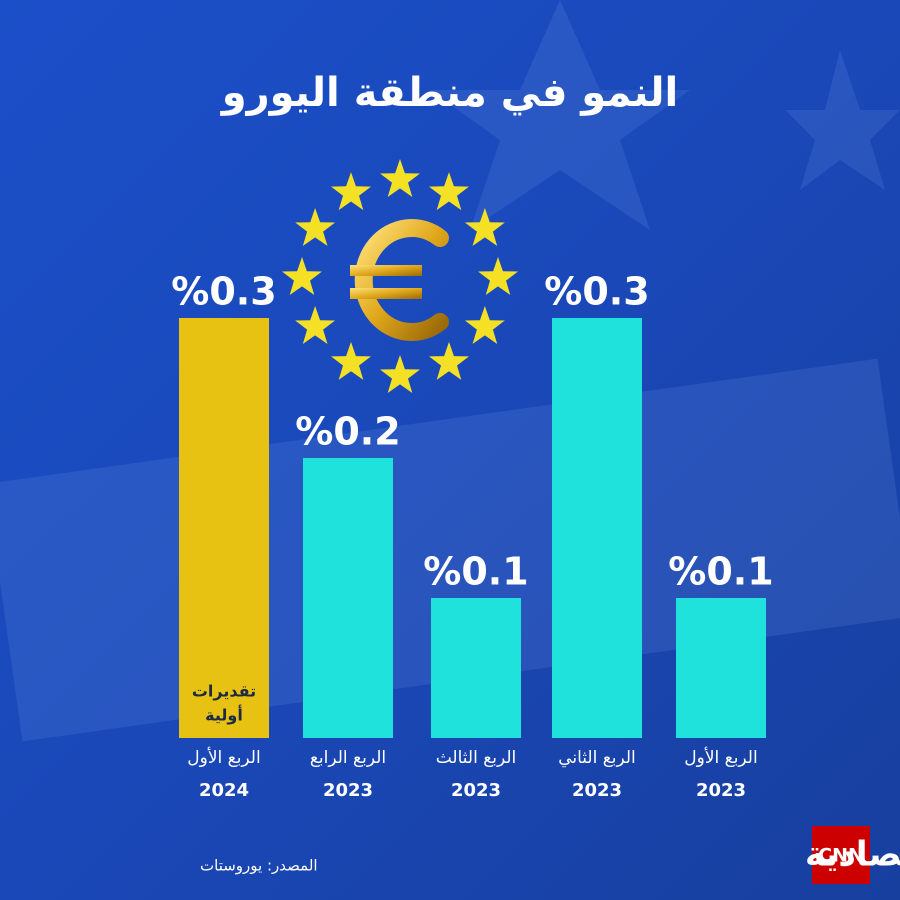 The height and width of the screenshot is (900, 900). Describe the element at coordinates (597, 758) in the screenshot. I see `x-tick-label: الربع الثاني` at that location.